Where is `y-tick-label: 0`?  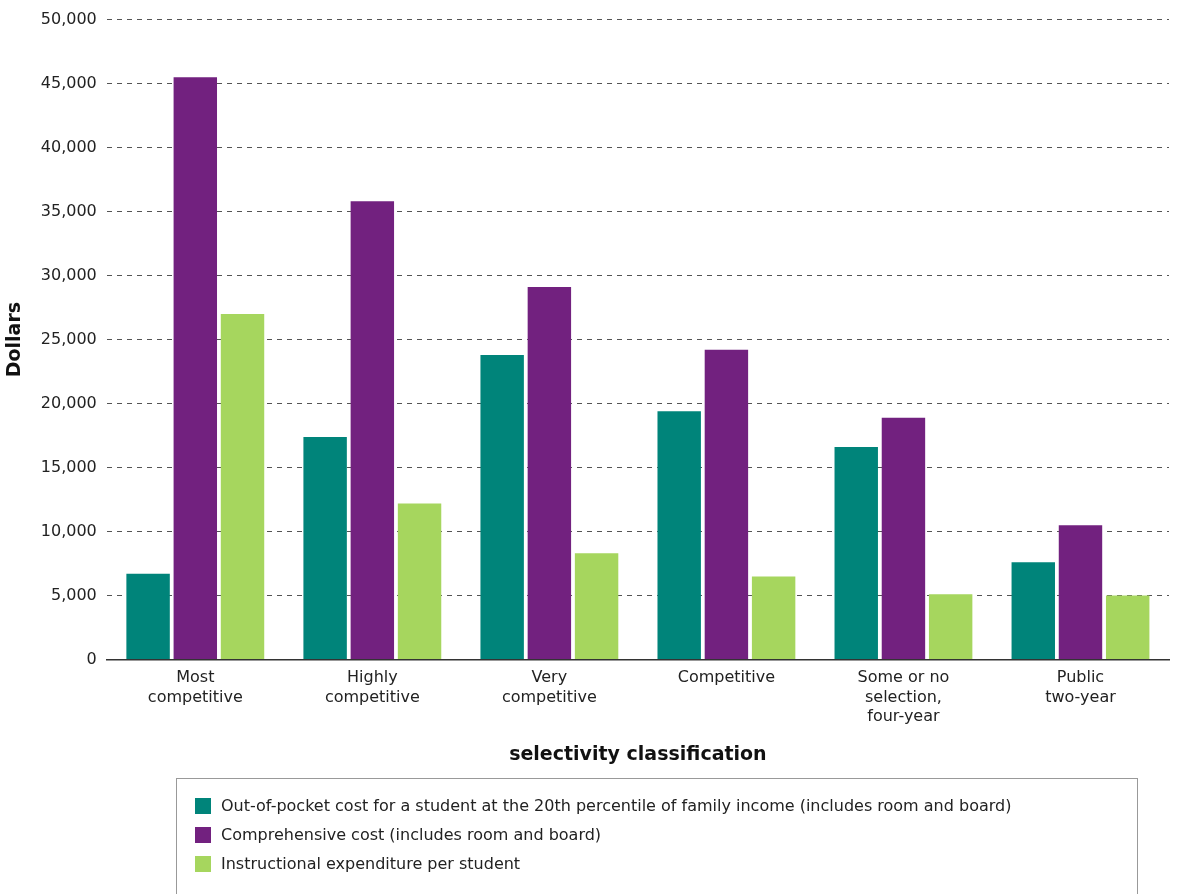 y-tick-label: 0 is located at coordinates (91, 658).